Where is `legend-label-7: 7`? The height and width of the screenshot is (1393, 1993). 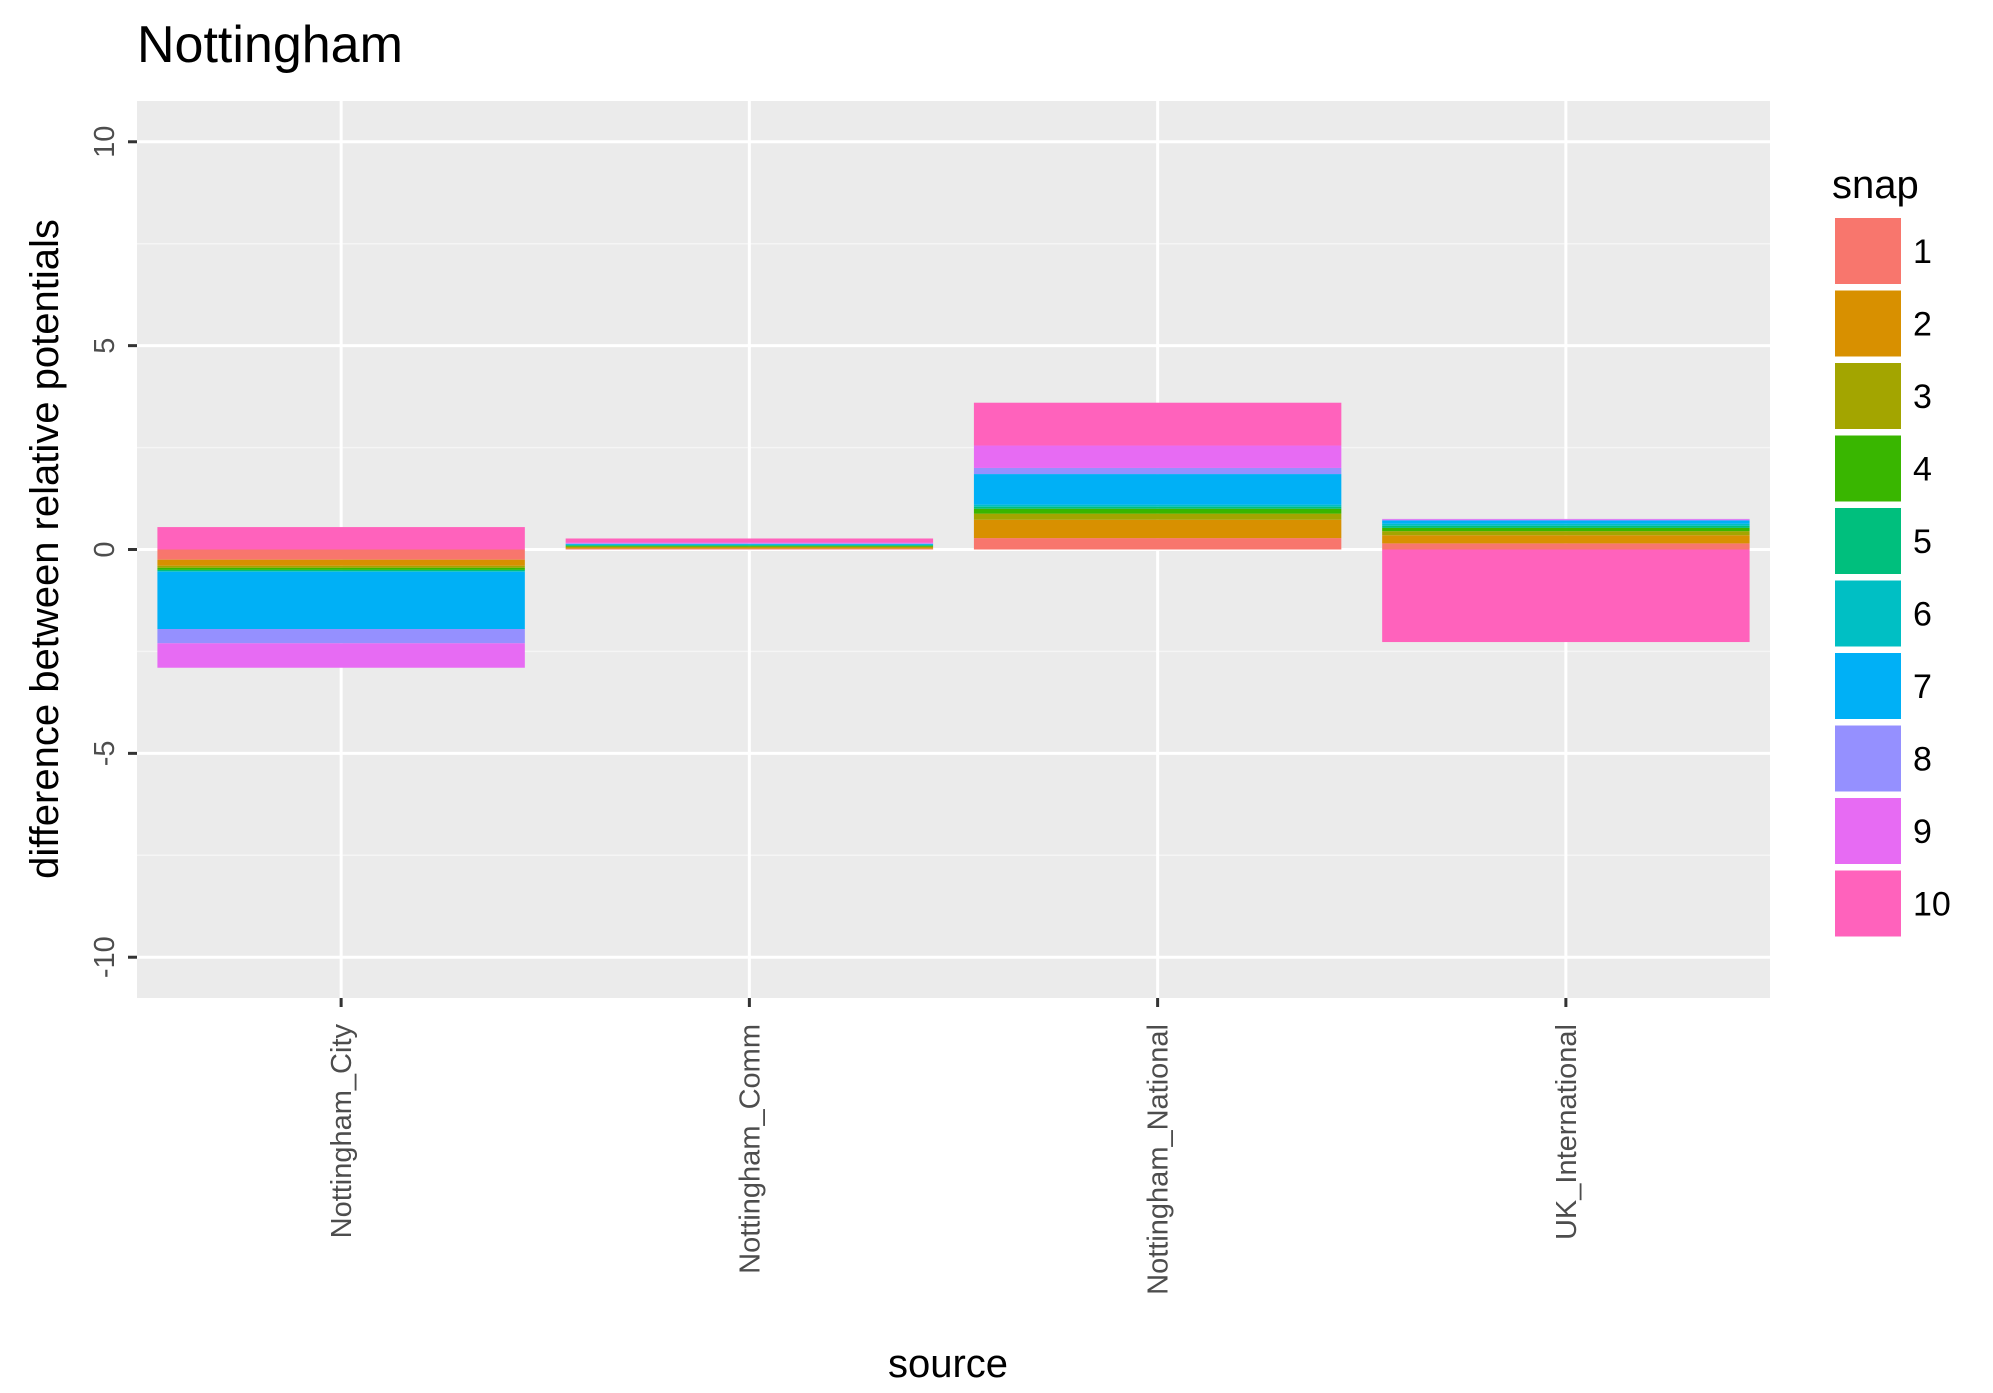
legend-label-7: 7 is located at coordinates (1922, 687).